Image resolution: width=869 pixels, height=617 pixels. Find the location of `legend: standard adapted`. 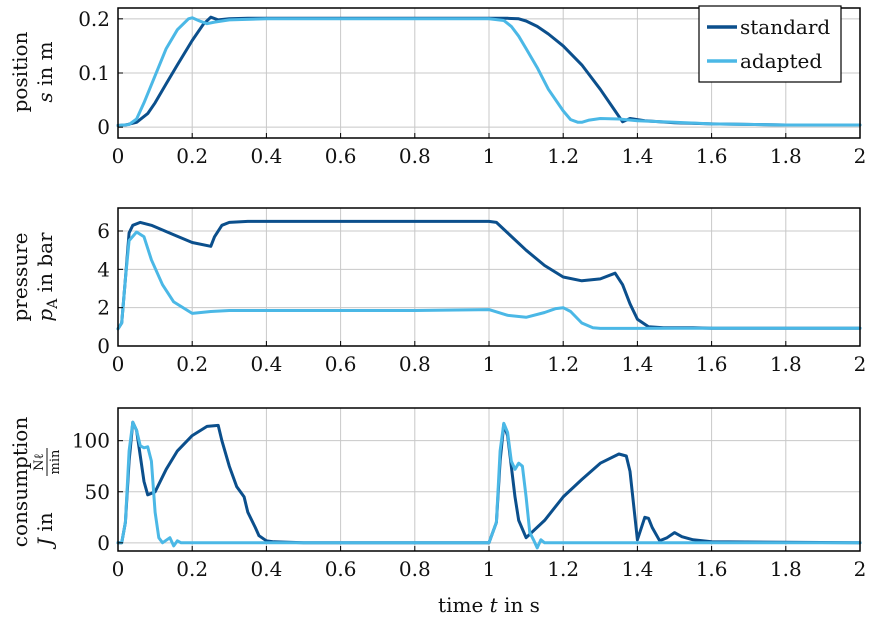

legend: standard adapted is located at coordinates (770, 44).